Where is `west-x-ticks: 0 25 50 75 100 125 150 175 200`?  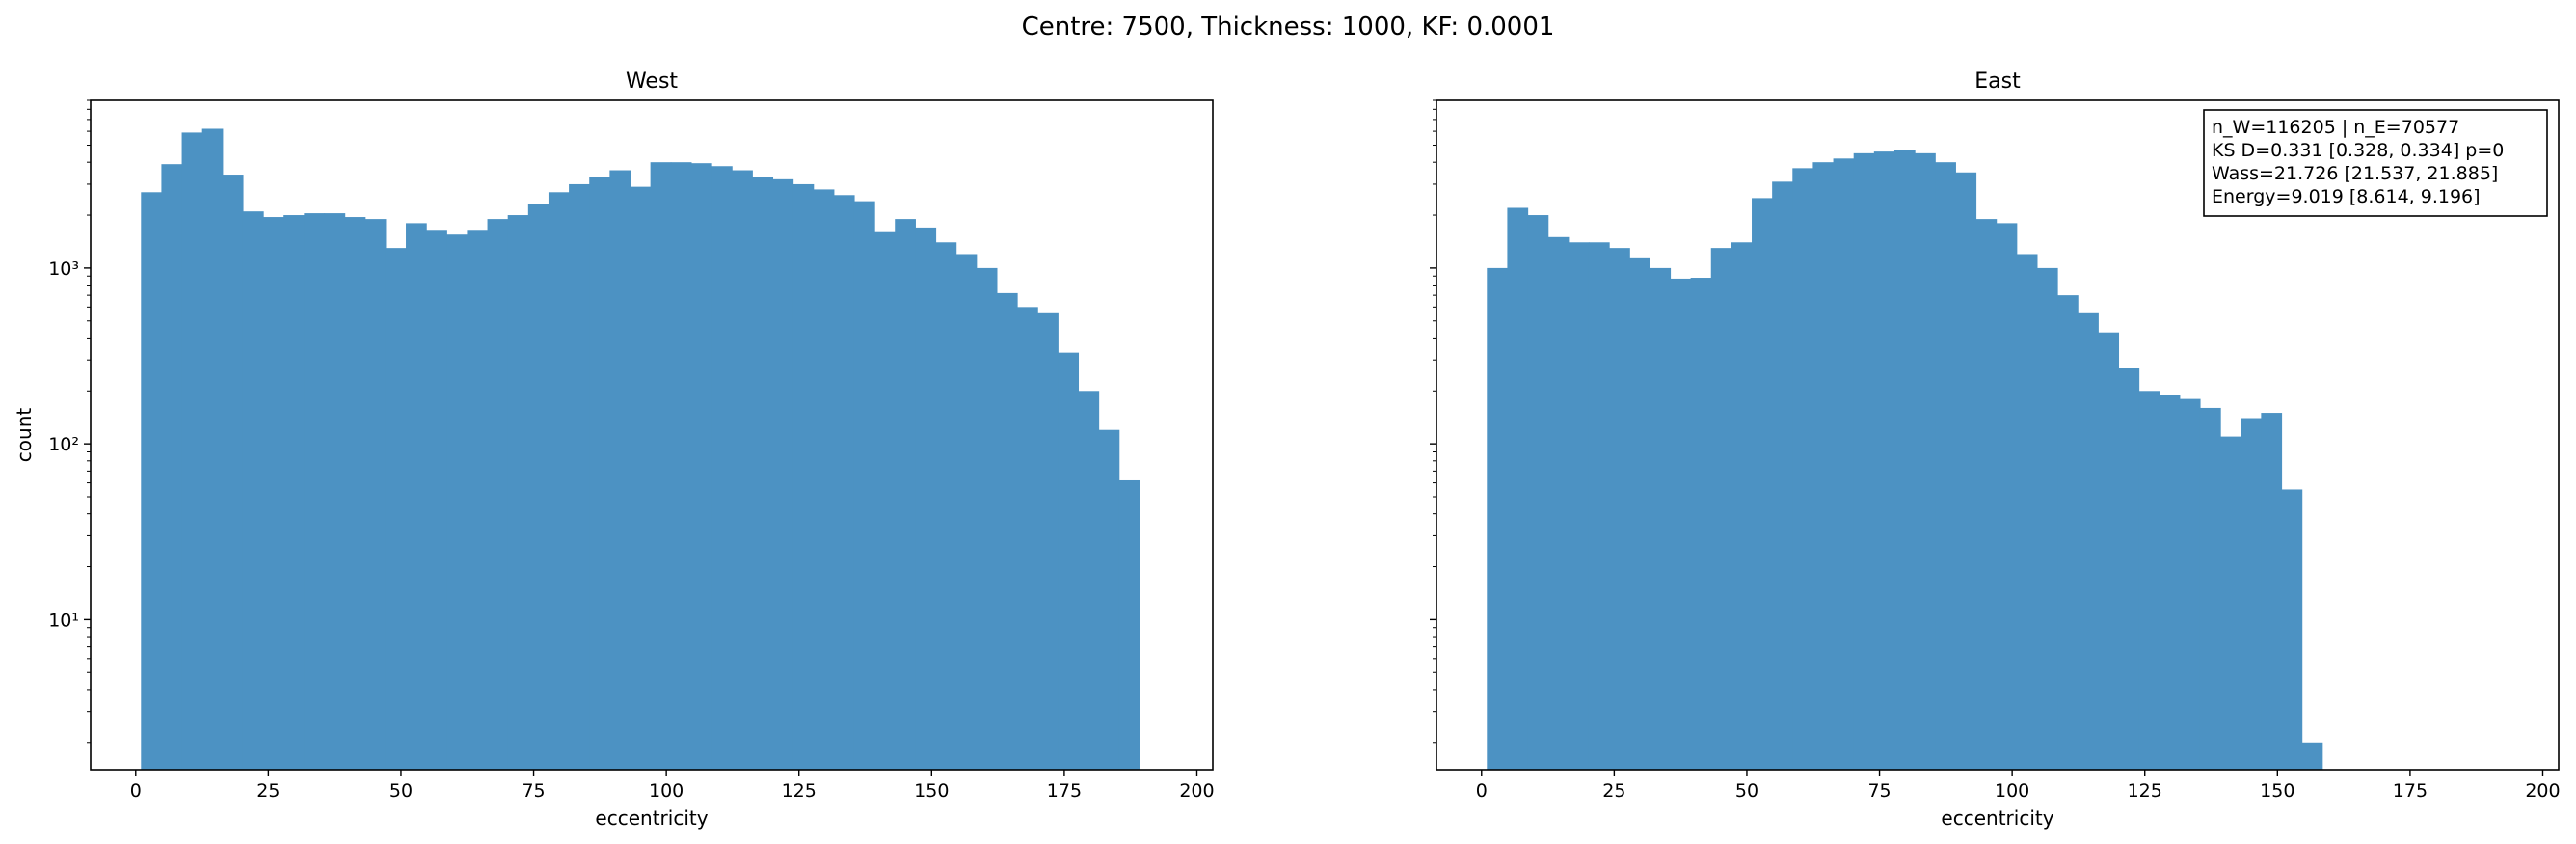 west-x-ticks: 0 25 50 75 100 125 150 175 200 is located at coordinates (673, 786).